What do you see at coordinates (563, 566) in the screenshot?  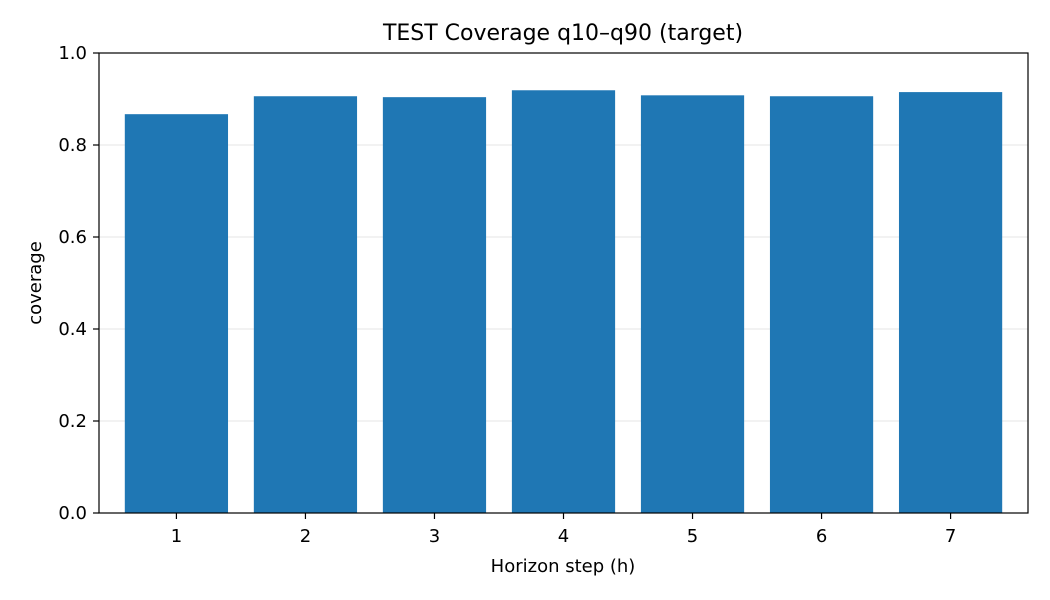 I see `x-axis-label: Horizon step (h)` at bounding box center [563, 566].